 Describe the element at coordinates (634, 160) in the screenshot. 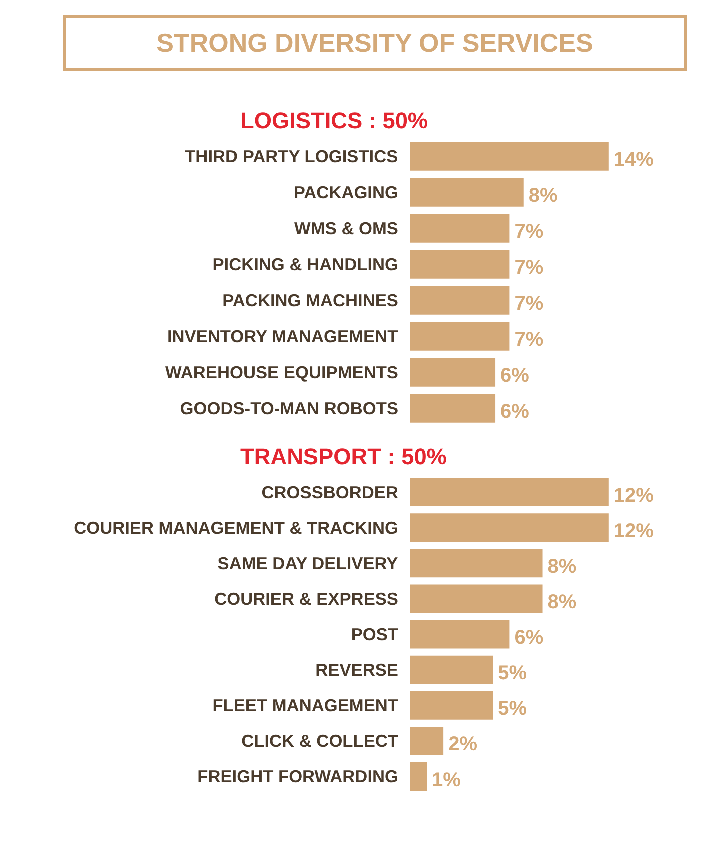

I see `data-label: 14%` at that location.